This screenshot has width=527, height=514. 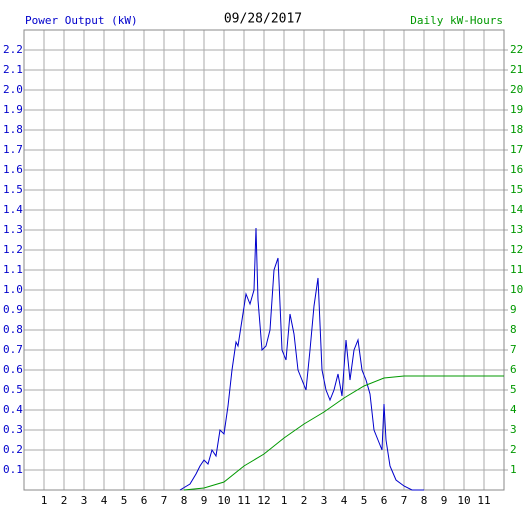 What do you see at coordinates (516, 149) in the screenshot?
I see `y2-tick-label: 17` at bounding box center [516, 149].